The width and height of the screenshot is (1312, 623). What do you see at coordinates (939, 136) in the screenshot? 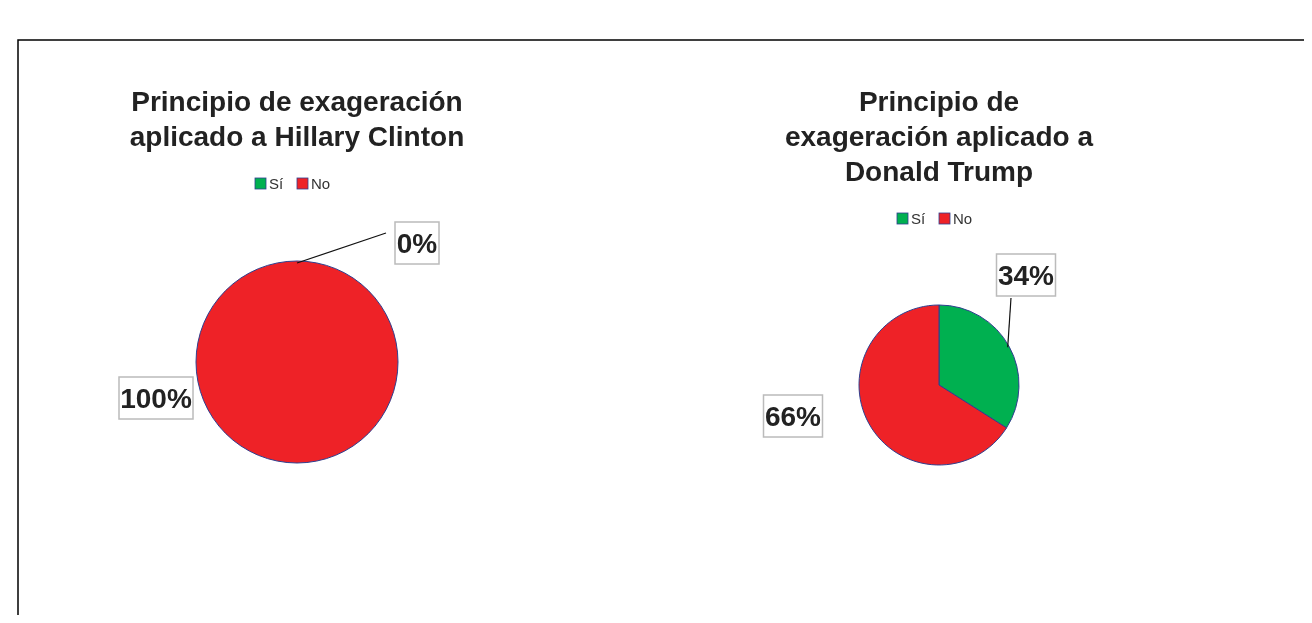
I see `chart-title: Principio de exageración aplicado a Donald Trump` at bounding box center [939, 136].